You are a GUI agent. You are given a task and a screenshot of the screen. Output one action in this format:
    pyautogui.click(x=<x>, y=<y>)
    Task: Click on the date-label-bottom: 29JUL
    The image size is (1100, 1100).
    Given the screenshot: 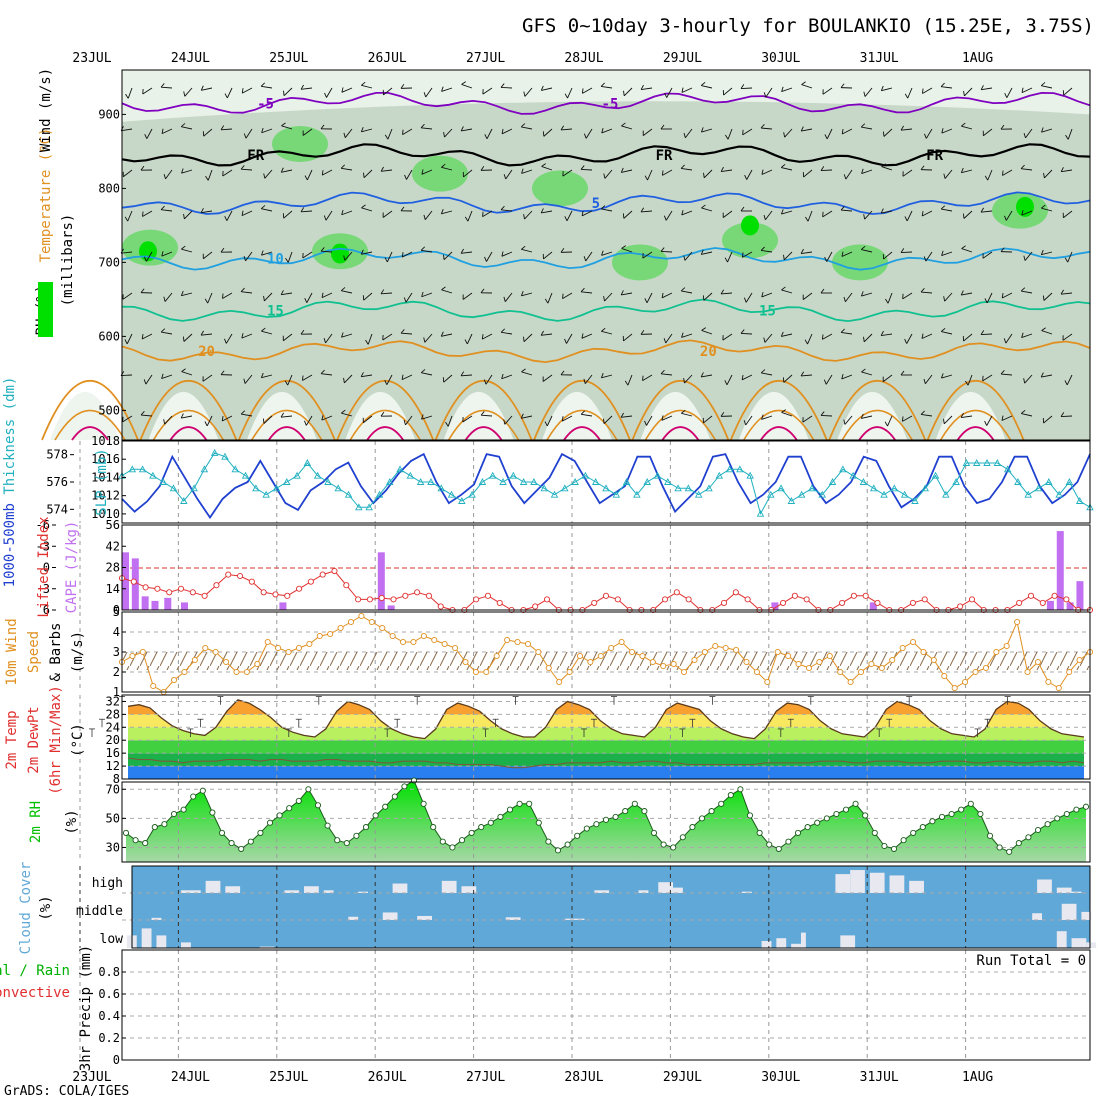 What is the action you would take?
    pyautogui.click(x=682, y=1077)
    